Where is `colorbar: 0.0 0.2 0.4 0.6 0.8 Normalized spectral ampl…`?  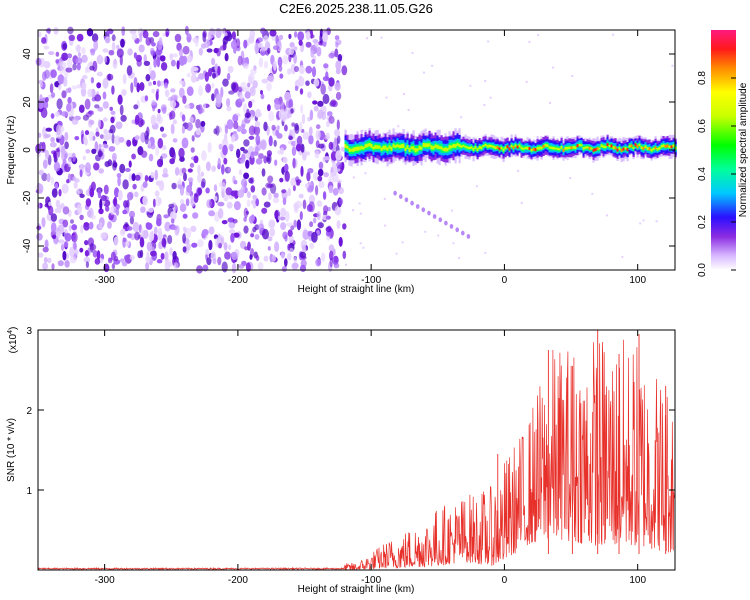 colorbar: 0.0 0.2 0.4 0.6 0.8 Normalized spectral ampl… is located at coordinates (723, 153).